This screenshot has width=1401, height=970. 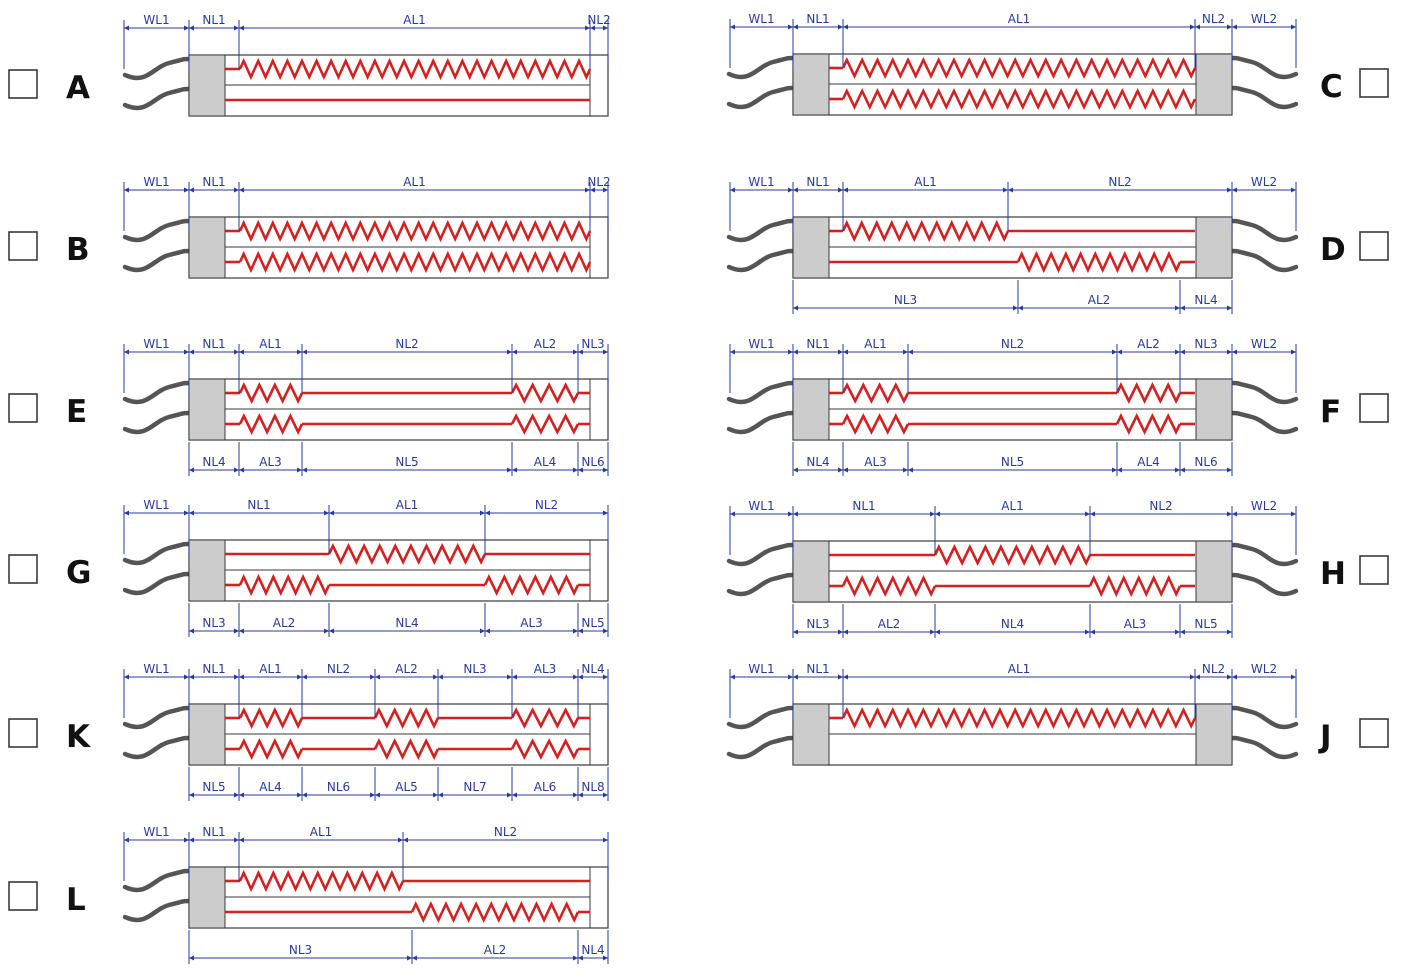 What do you see at coordinates (531, 623) in the screenshot?
I see `dimension-label: AL3` at bounding box center [531, 623].